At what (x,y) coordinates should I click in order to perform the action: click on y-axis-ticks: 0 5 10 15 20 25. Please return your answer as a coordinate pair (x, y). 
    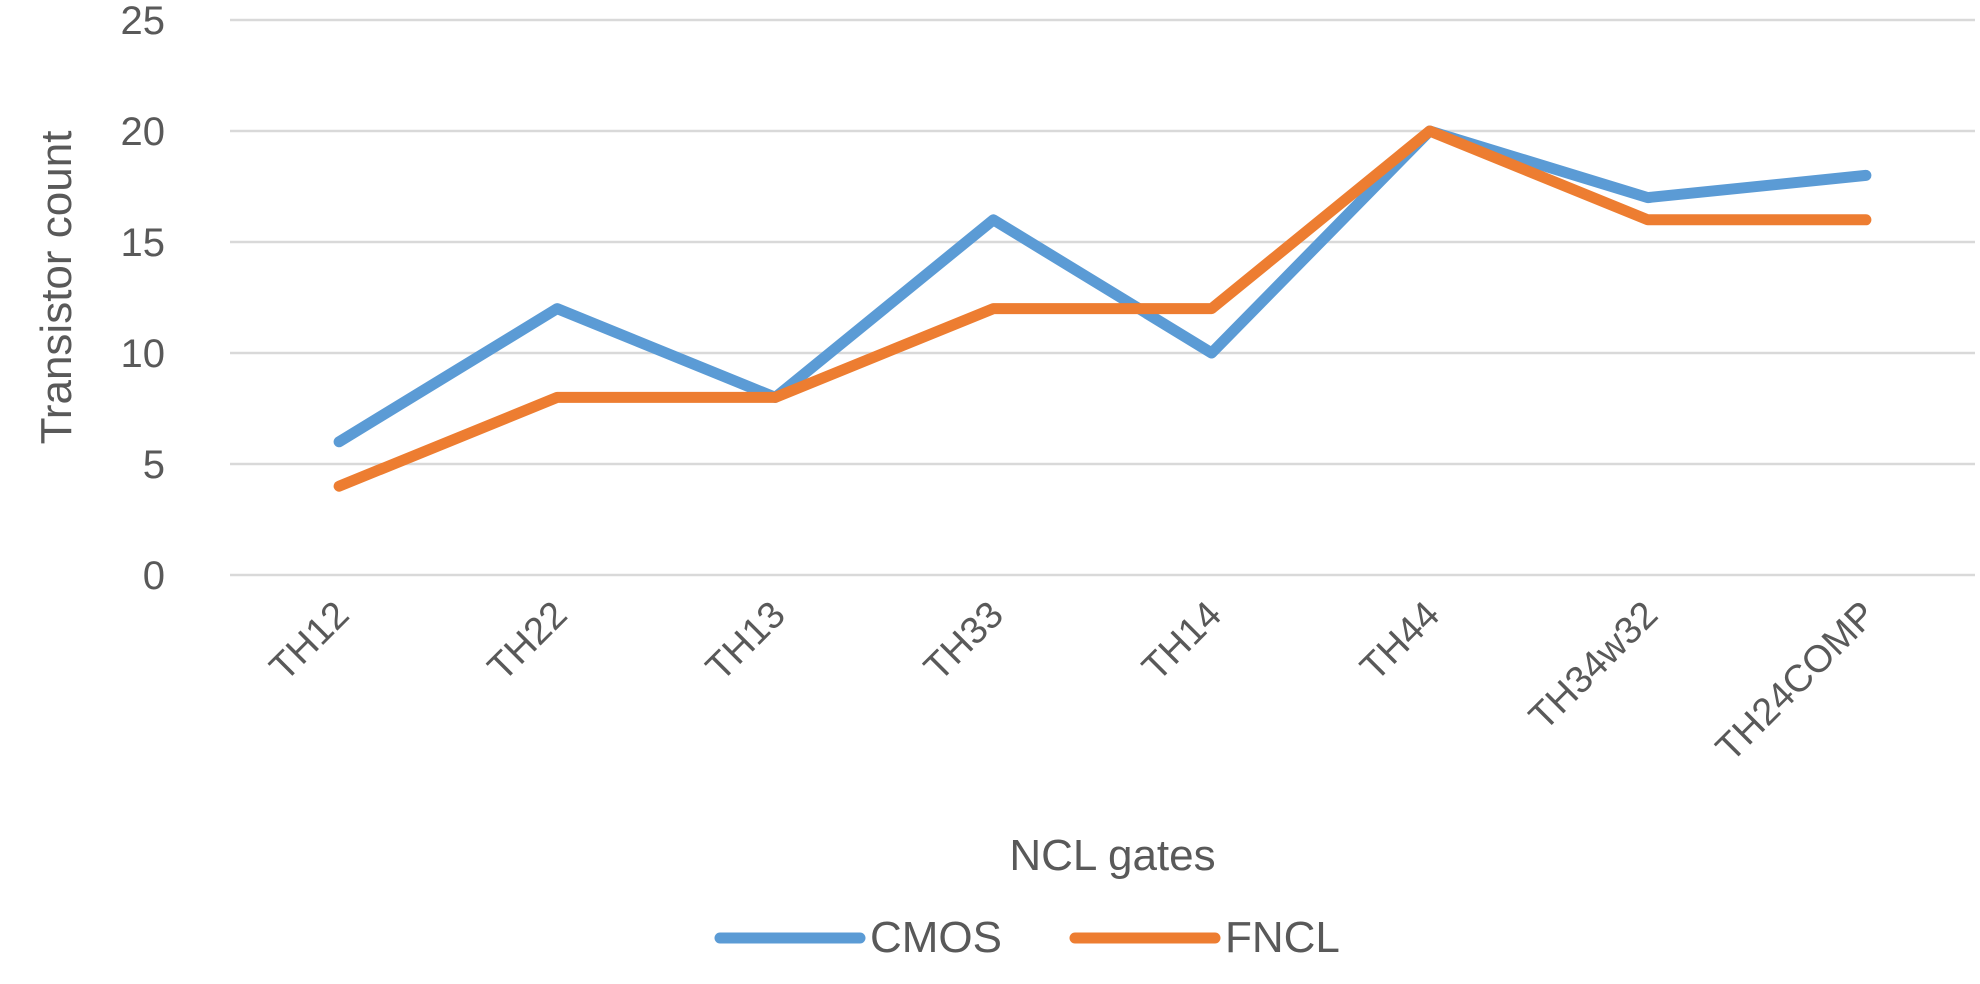
    Looking at the image, I should click on (143, 299).